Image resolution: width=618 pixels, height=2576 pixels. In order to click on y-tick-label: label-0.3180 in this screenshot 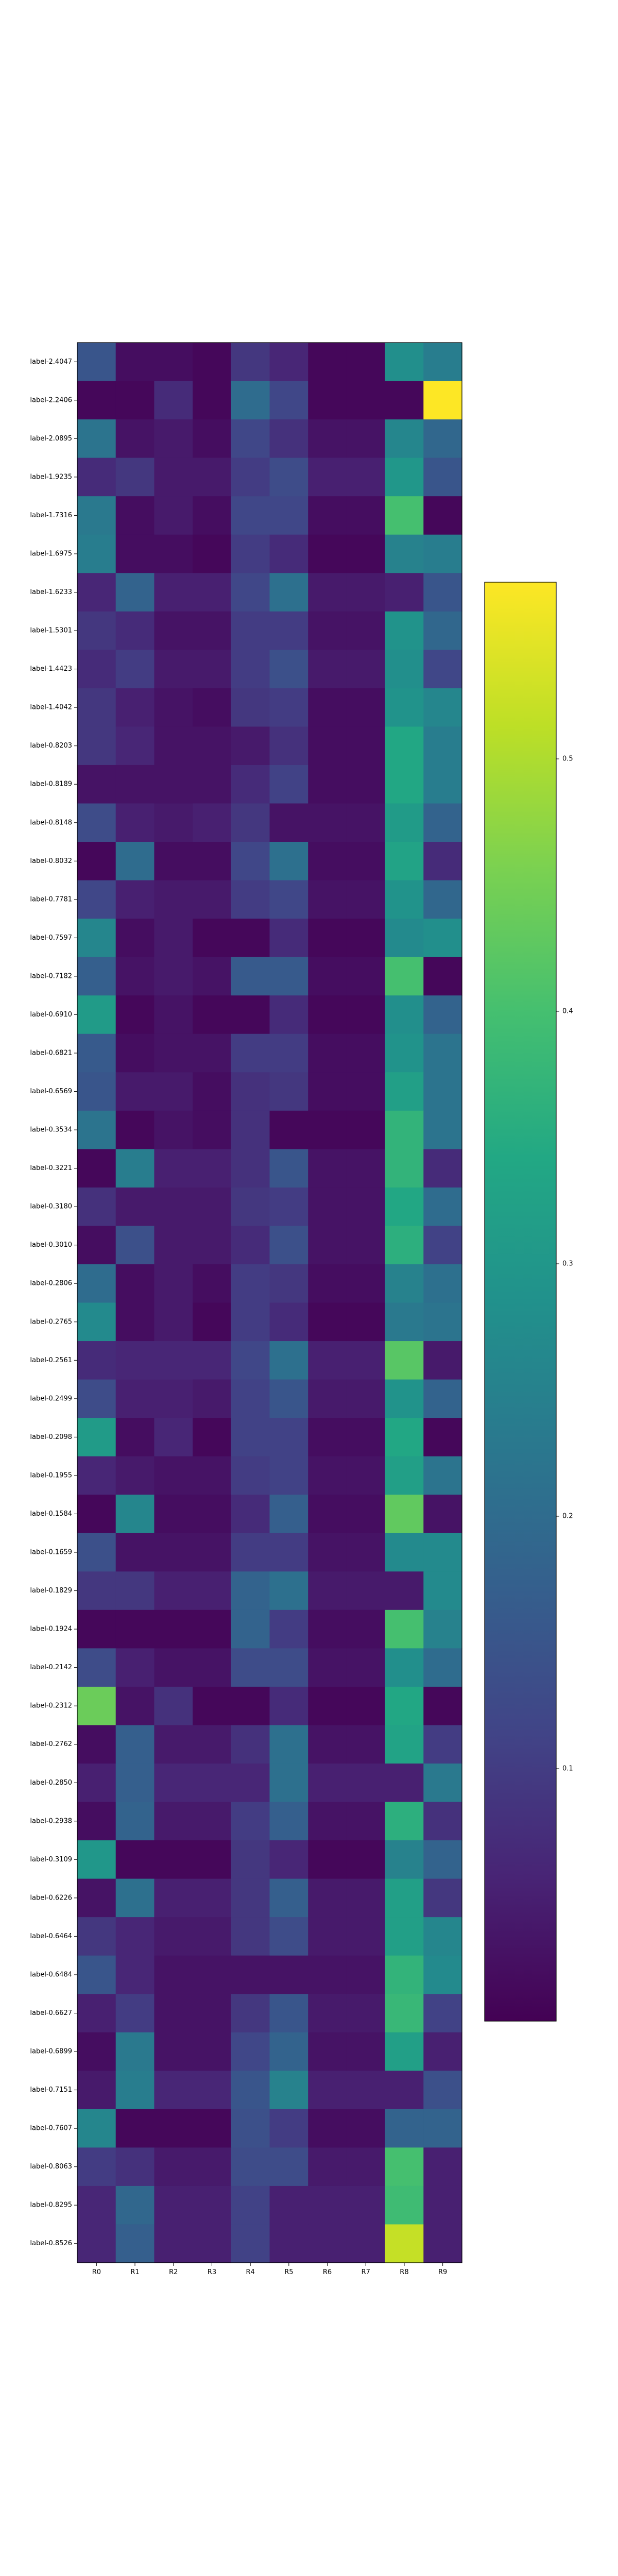, I will do `click(51, 1207)`.